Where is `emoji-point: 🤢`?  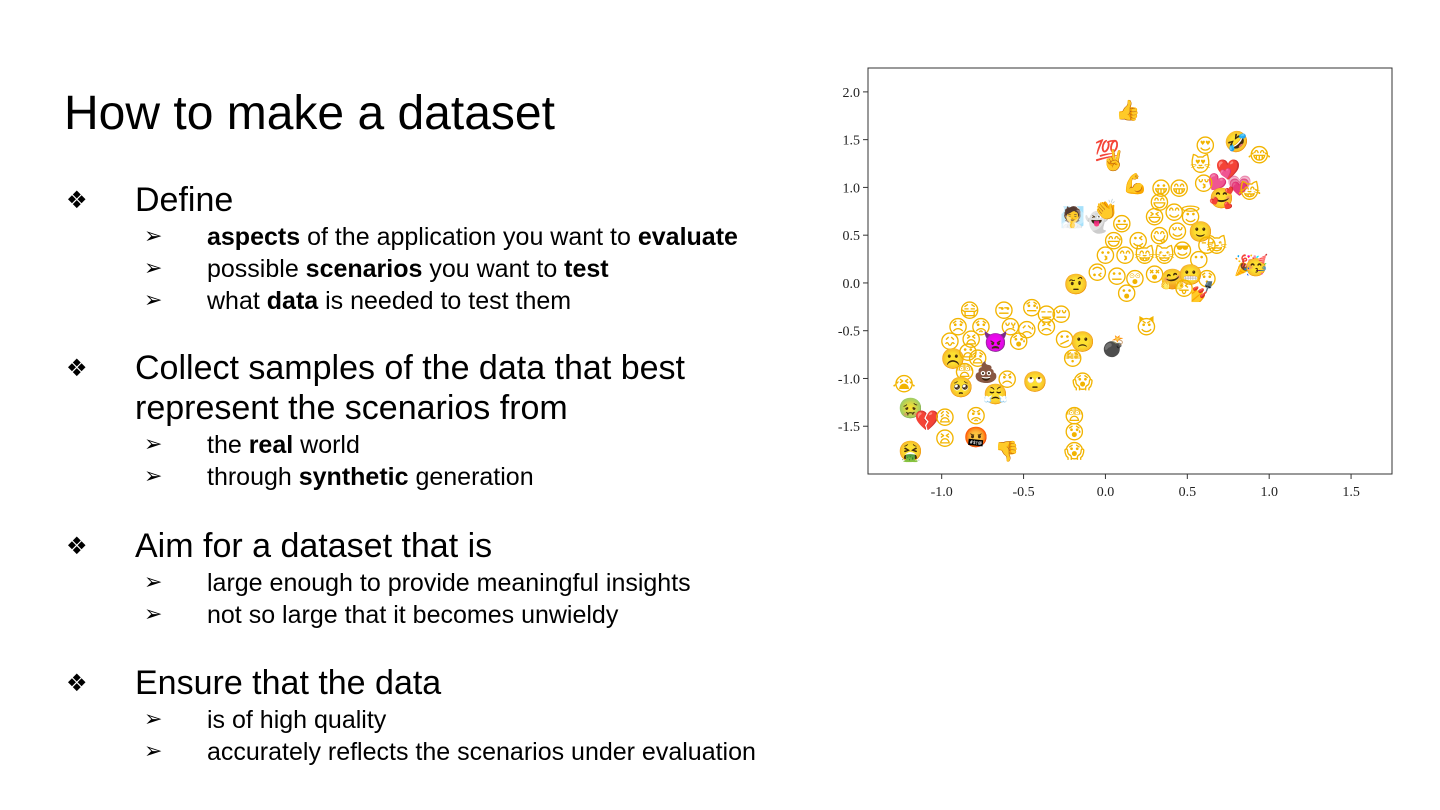 emoji-point: 🤢 is located at coordinates (910, 408).